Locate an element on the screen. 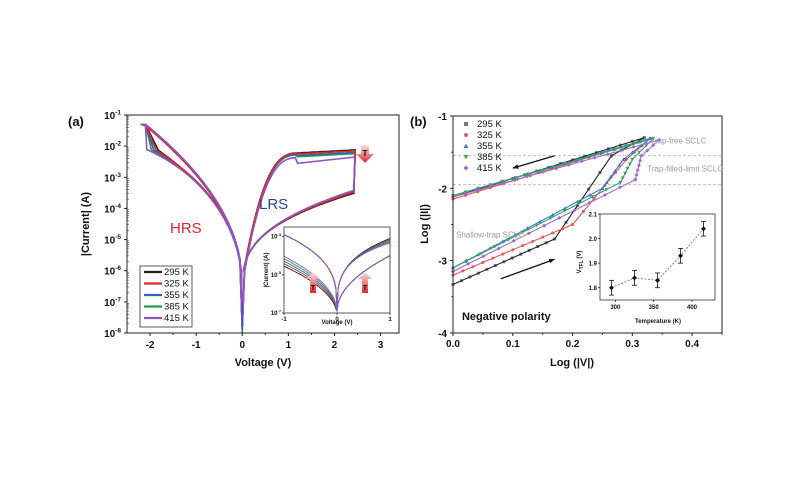 Image resolution: width=800 pixels, height=481 pixels. marker-triangle-up is located at coordinates (466, 145).